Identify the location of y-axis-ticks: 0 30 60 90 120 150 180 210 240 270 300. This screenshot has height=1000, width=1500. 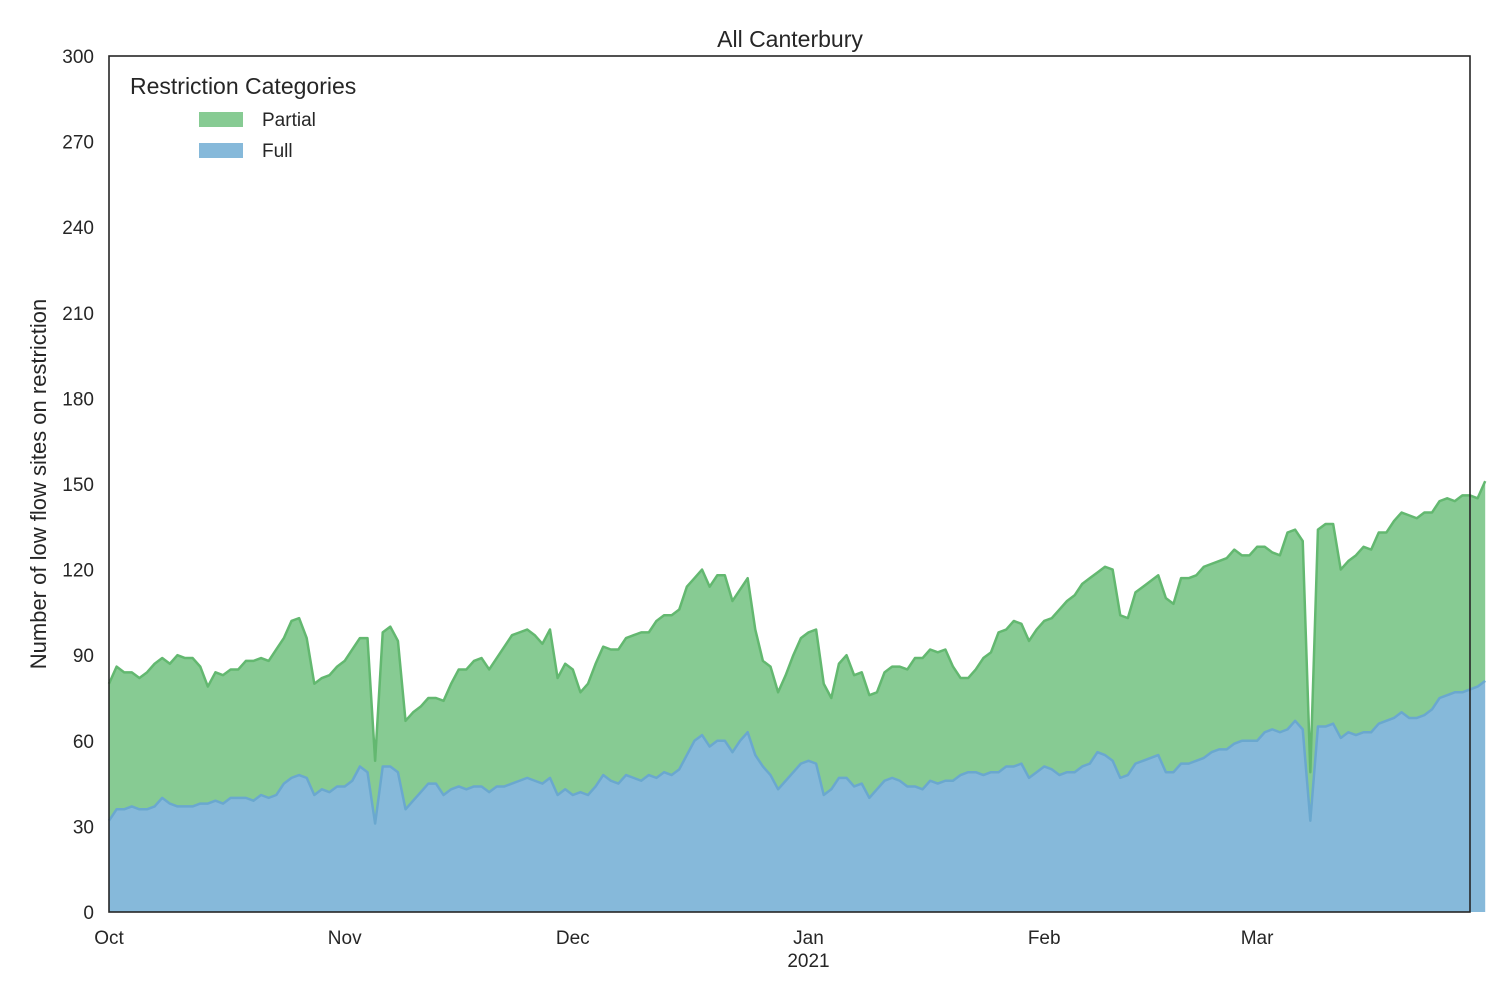
(78, 485).